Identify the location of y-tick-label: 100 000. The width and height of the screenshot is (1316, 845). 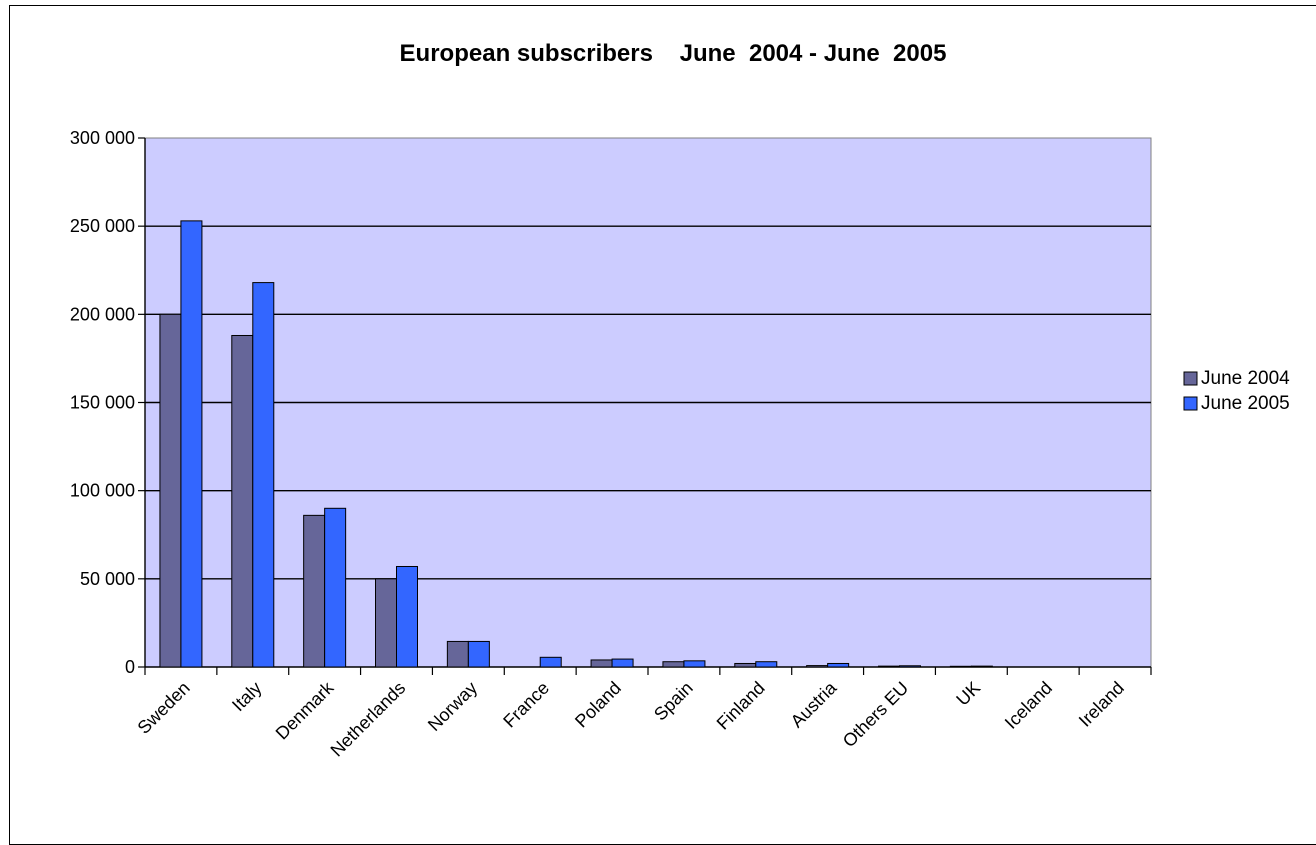
(102, 491).